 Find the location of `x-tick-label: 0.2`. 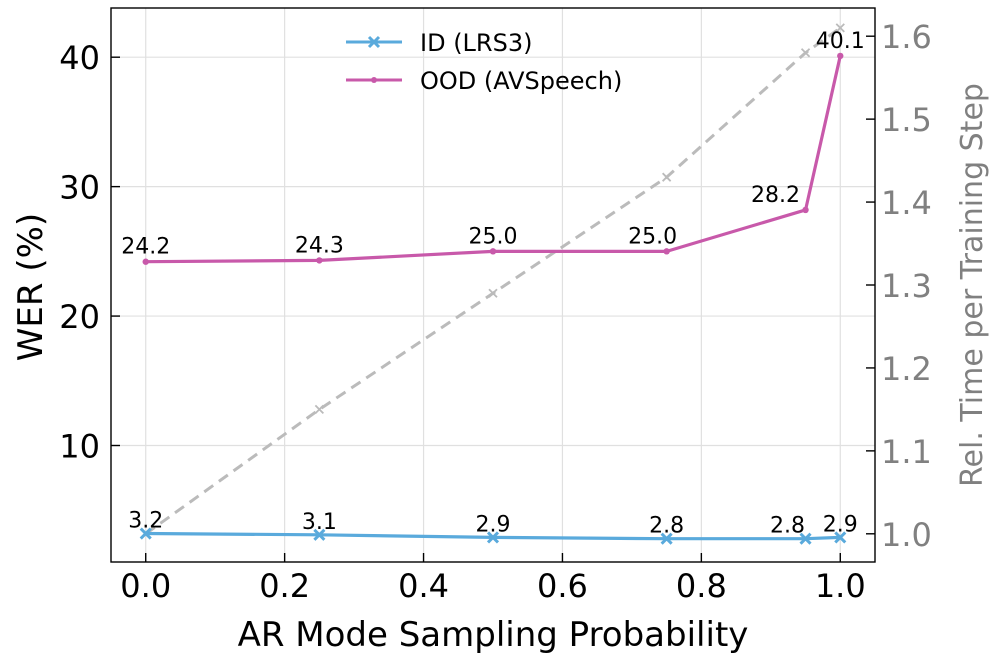

x-tick-label: 0.2 is located at coordinates (284, 586).